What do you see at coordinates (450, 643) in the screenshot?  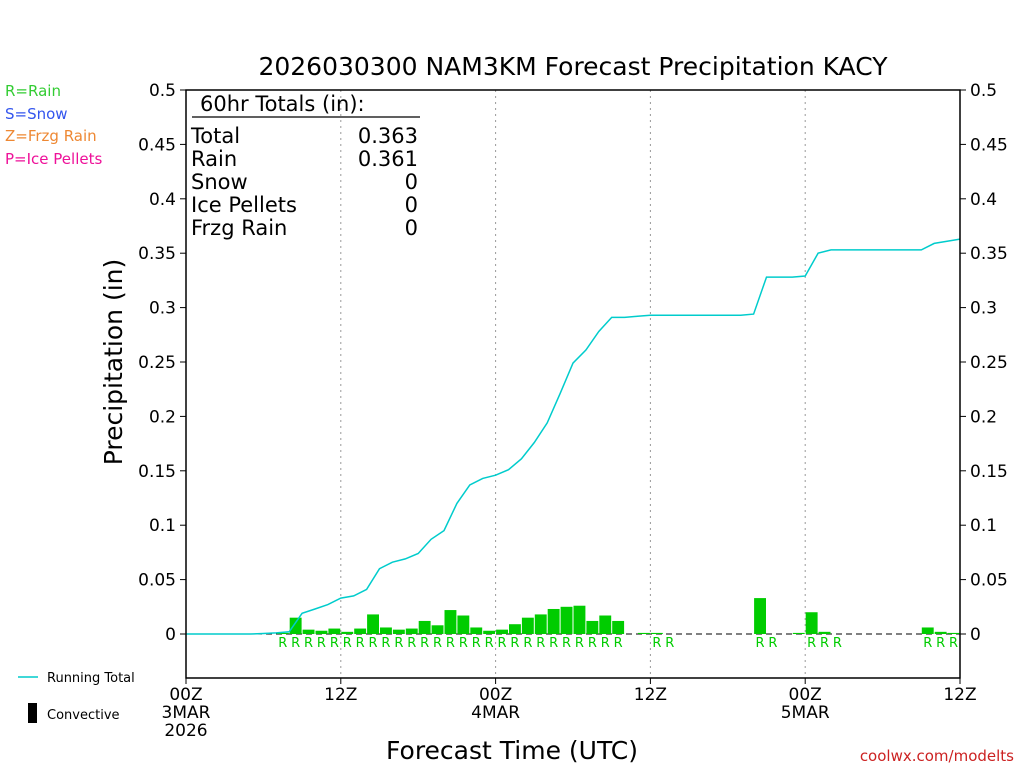 I see `rain-marker-h21: R` at bounding box center [450, 643].